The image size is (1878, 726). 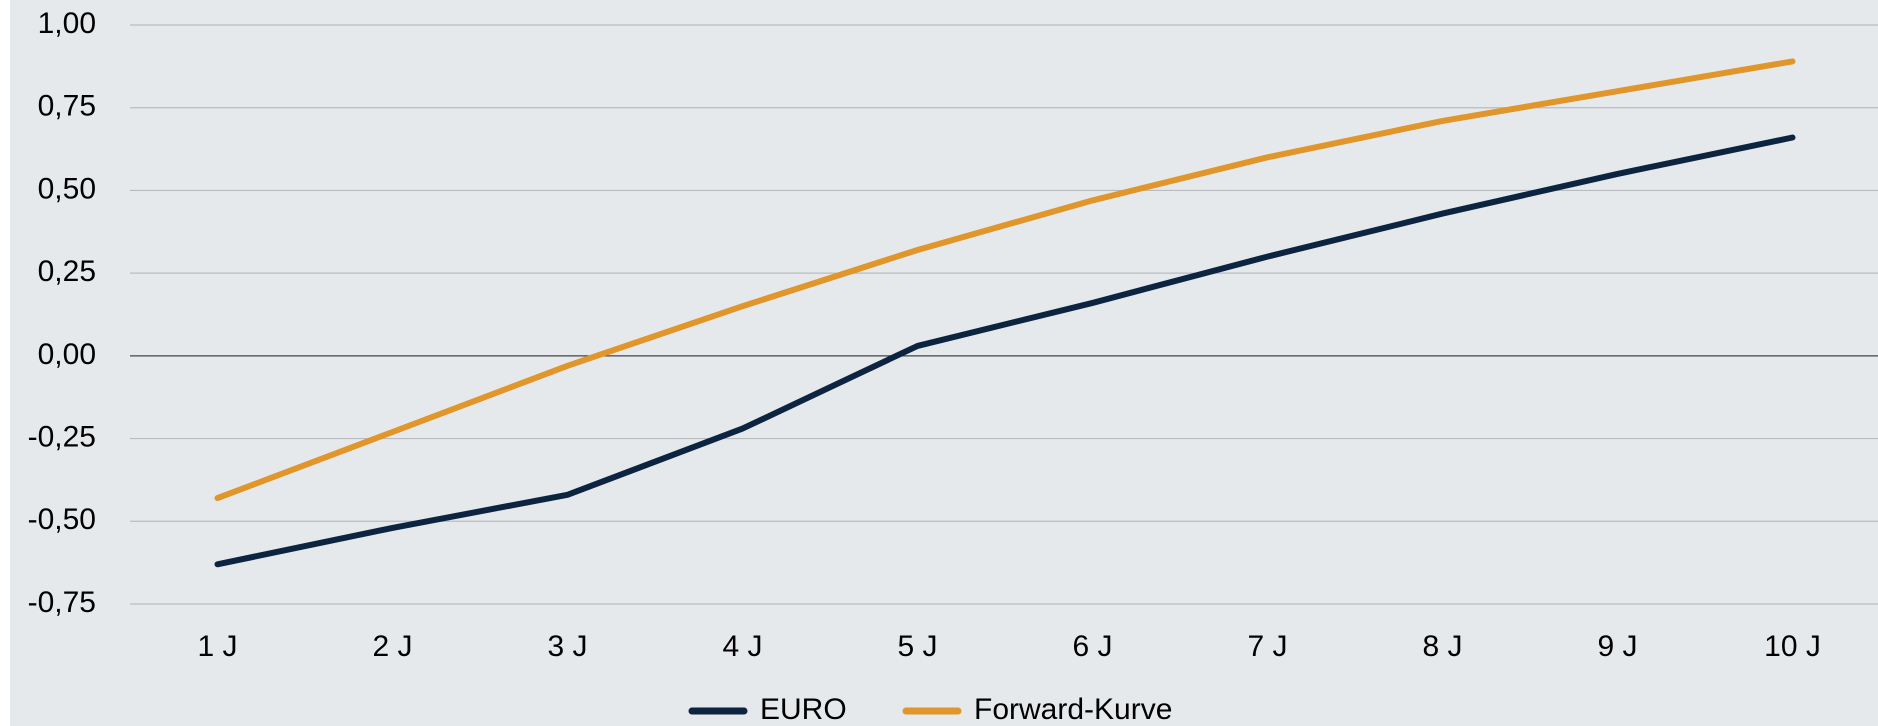 What do you see at coordinates (217, 646) in the screenshot?
I see `x-tick-label: 1 J` at bounding box center [217, 646].